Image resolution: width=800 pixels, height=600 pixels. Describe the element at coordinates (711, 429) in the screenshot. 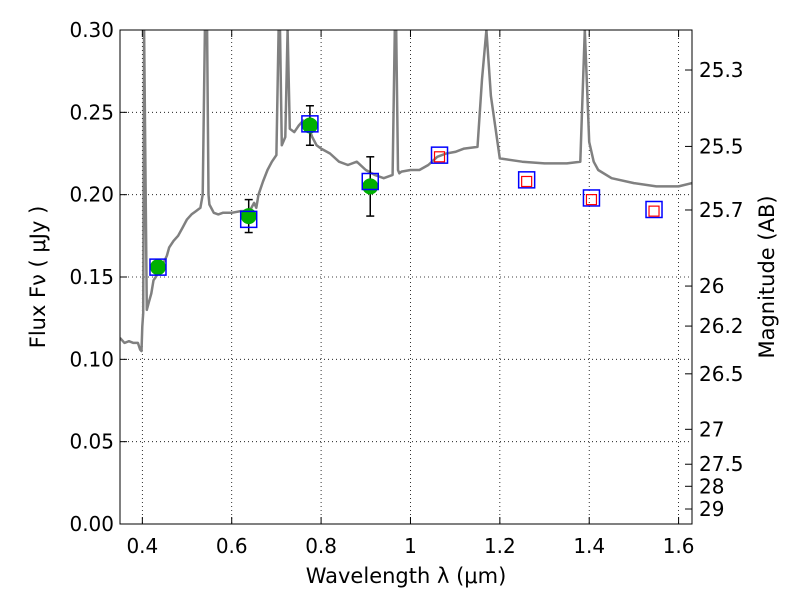

I see `right-tick-label: 27` at that location.